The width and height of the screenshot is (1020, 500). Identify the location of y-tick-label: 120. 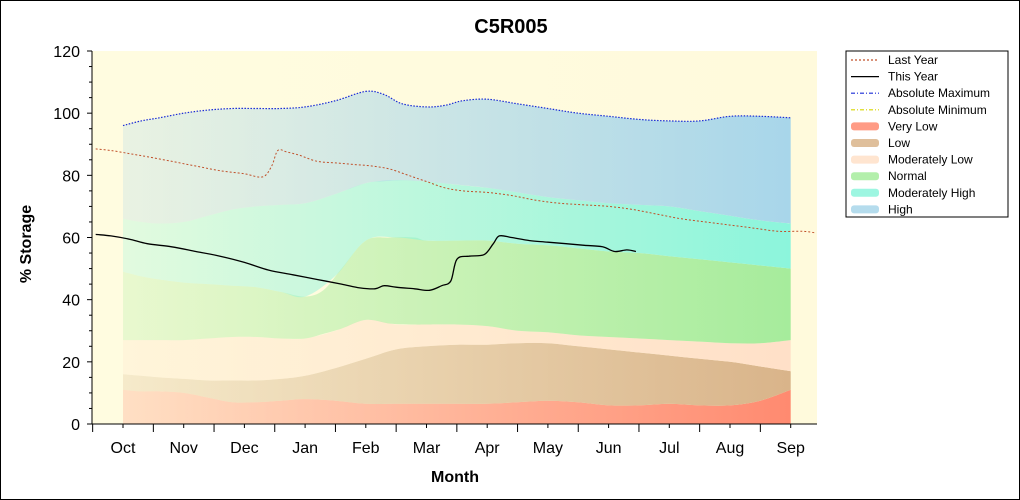
(66, 52).